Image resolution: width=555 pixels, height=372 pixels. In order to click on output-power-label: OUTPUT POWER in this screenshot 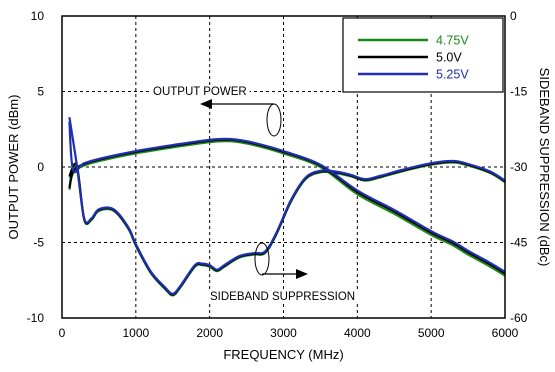, I will do `click(200, 92)`.